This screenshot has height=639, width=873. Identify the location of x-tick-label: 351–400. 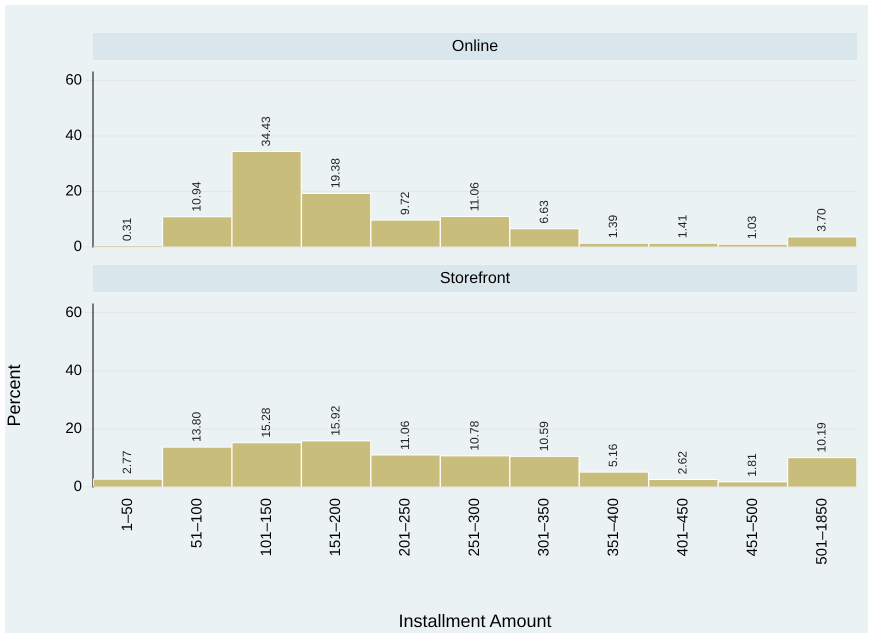
(613, 527).